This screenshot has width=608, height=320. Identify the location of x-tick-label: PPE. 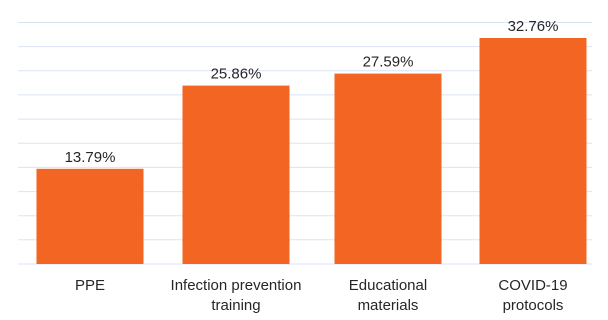
(90, 285).